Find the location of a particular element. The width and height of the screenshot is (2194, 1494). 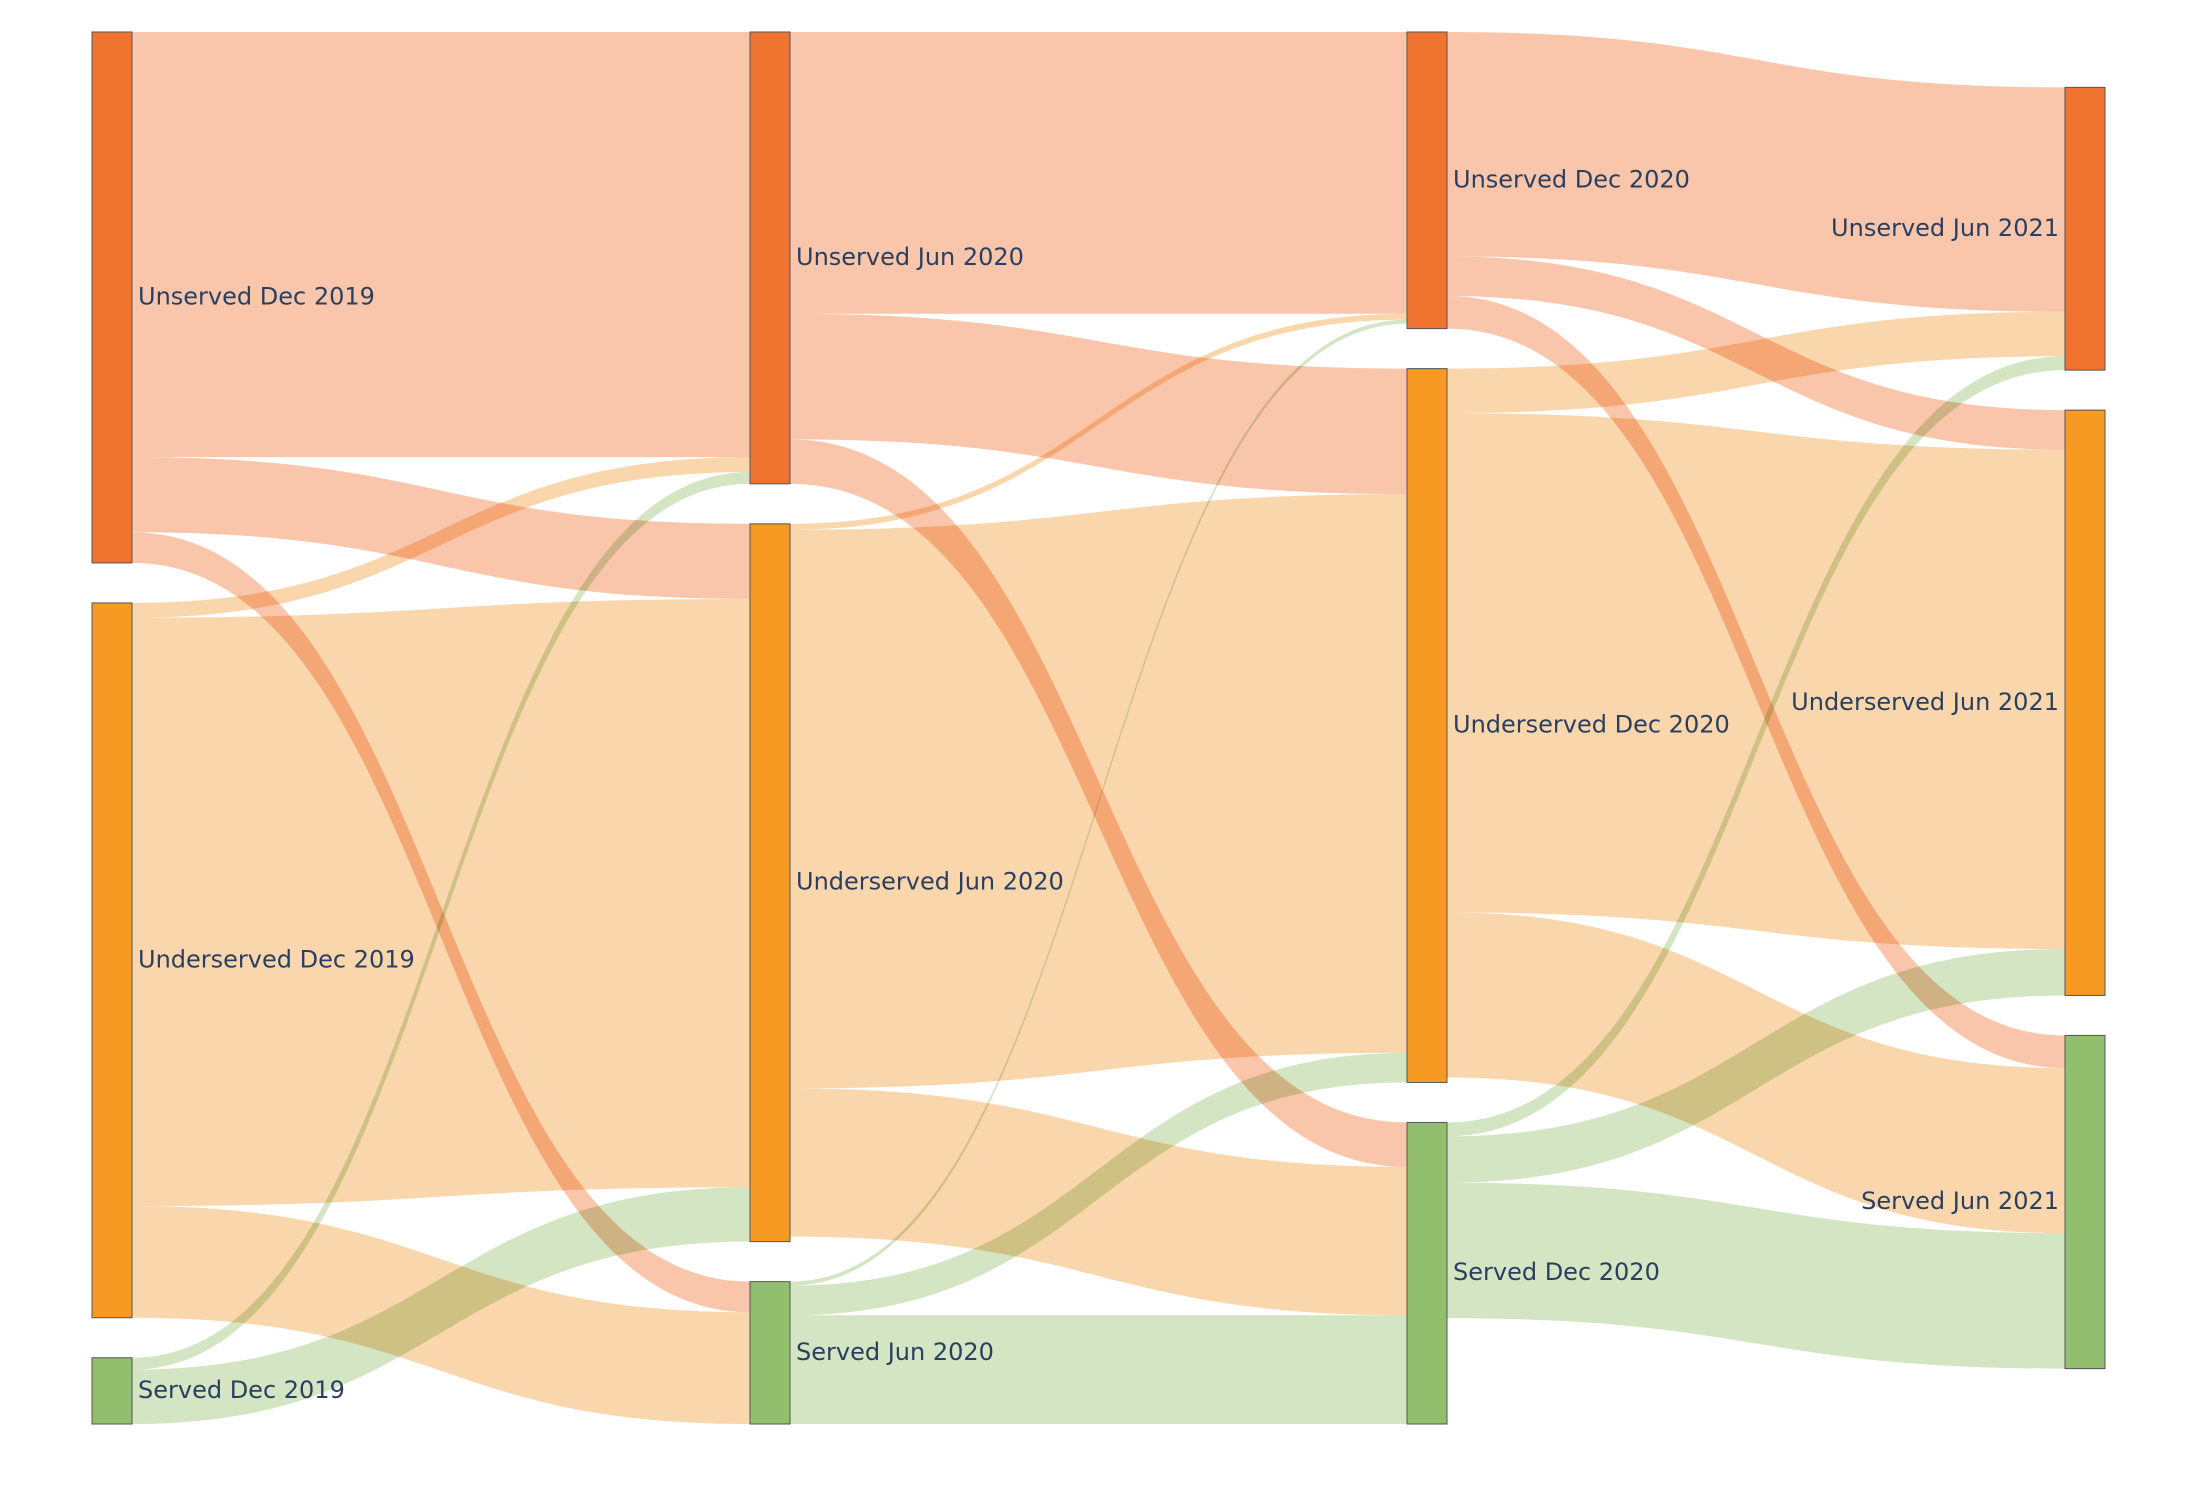

sankey-node-underserved_dec2020 is located at coordinates (1427, 725).